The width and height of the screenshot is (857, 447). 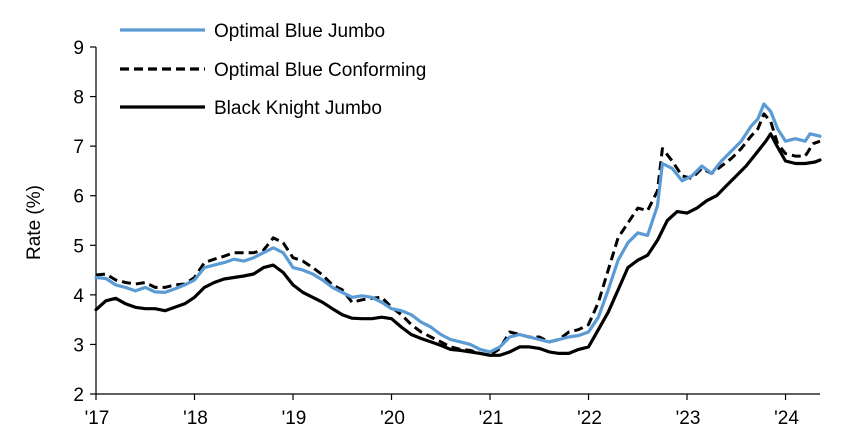 What do you see at coordinates (298, 108) in the screenshot?
I see `legend-label: Black Knight Jumbo` at bounding box center [298, 108].